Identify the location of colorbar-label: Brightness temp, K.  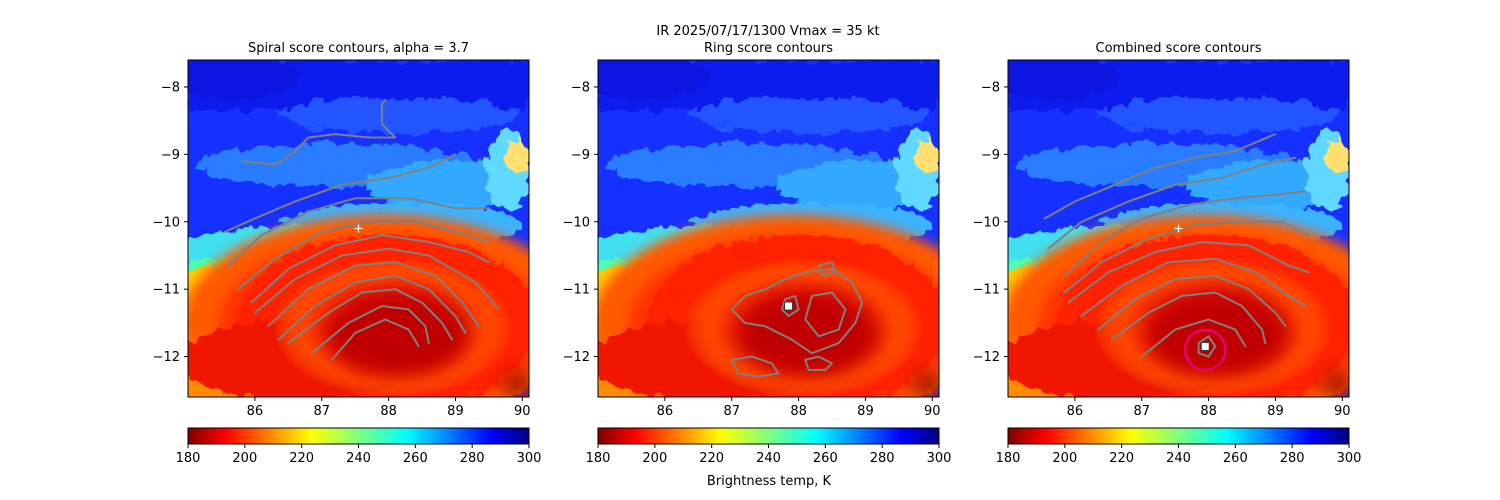
(769, 481).